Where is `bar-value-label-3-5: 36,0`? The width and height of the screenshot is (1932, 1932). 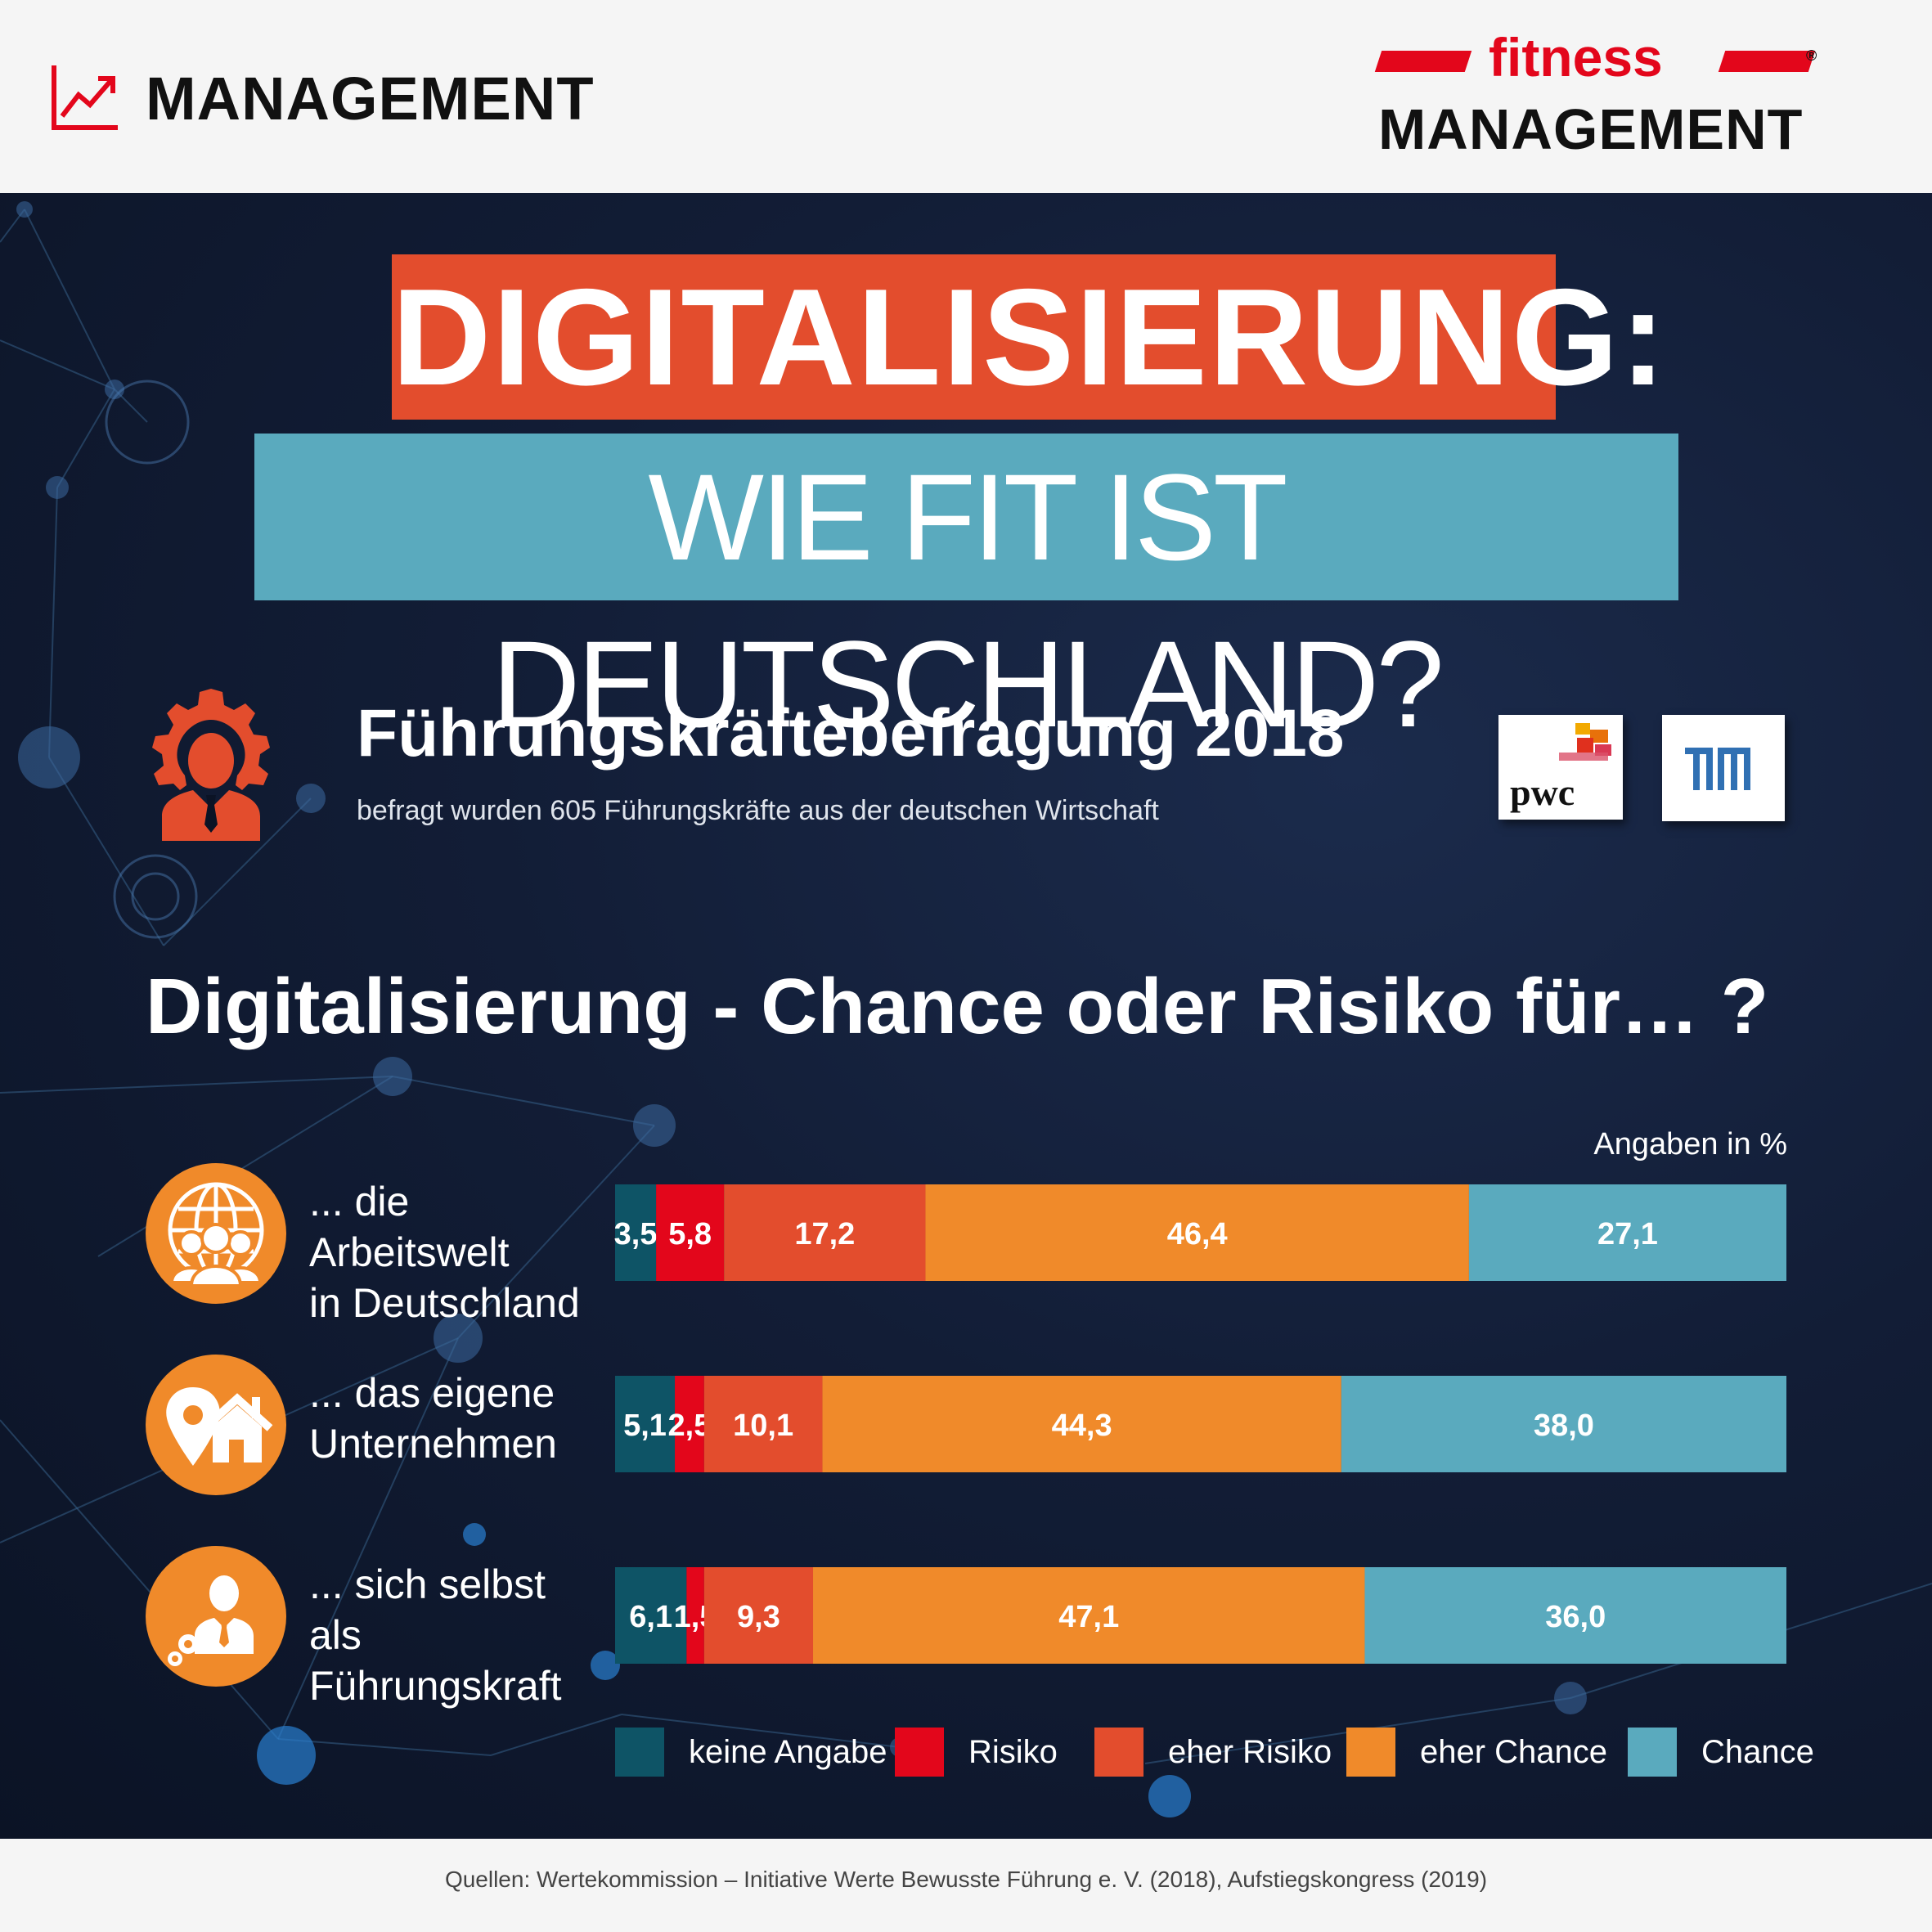
bar-value-label-3-5: 36,0 is located at coordinates (1575, 1617).